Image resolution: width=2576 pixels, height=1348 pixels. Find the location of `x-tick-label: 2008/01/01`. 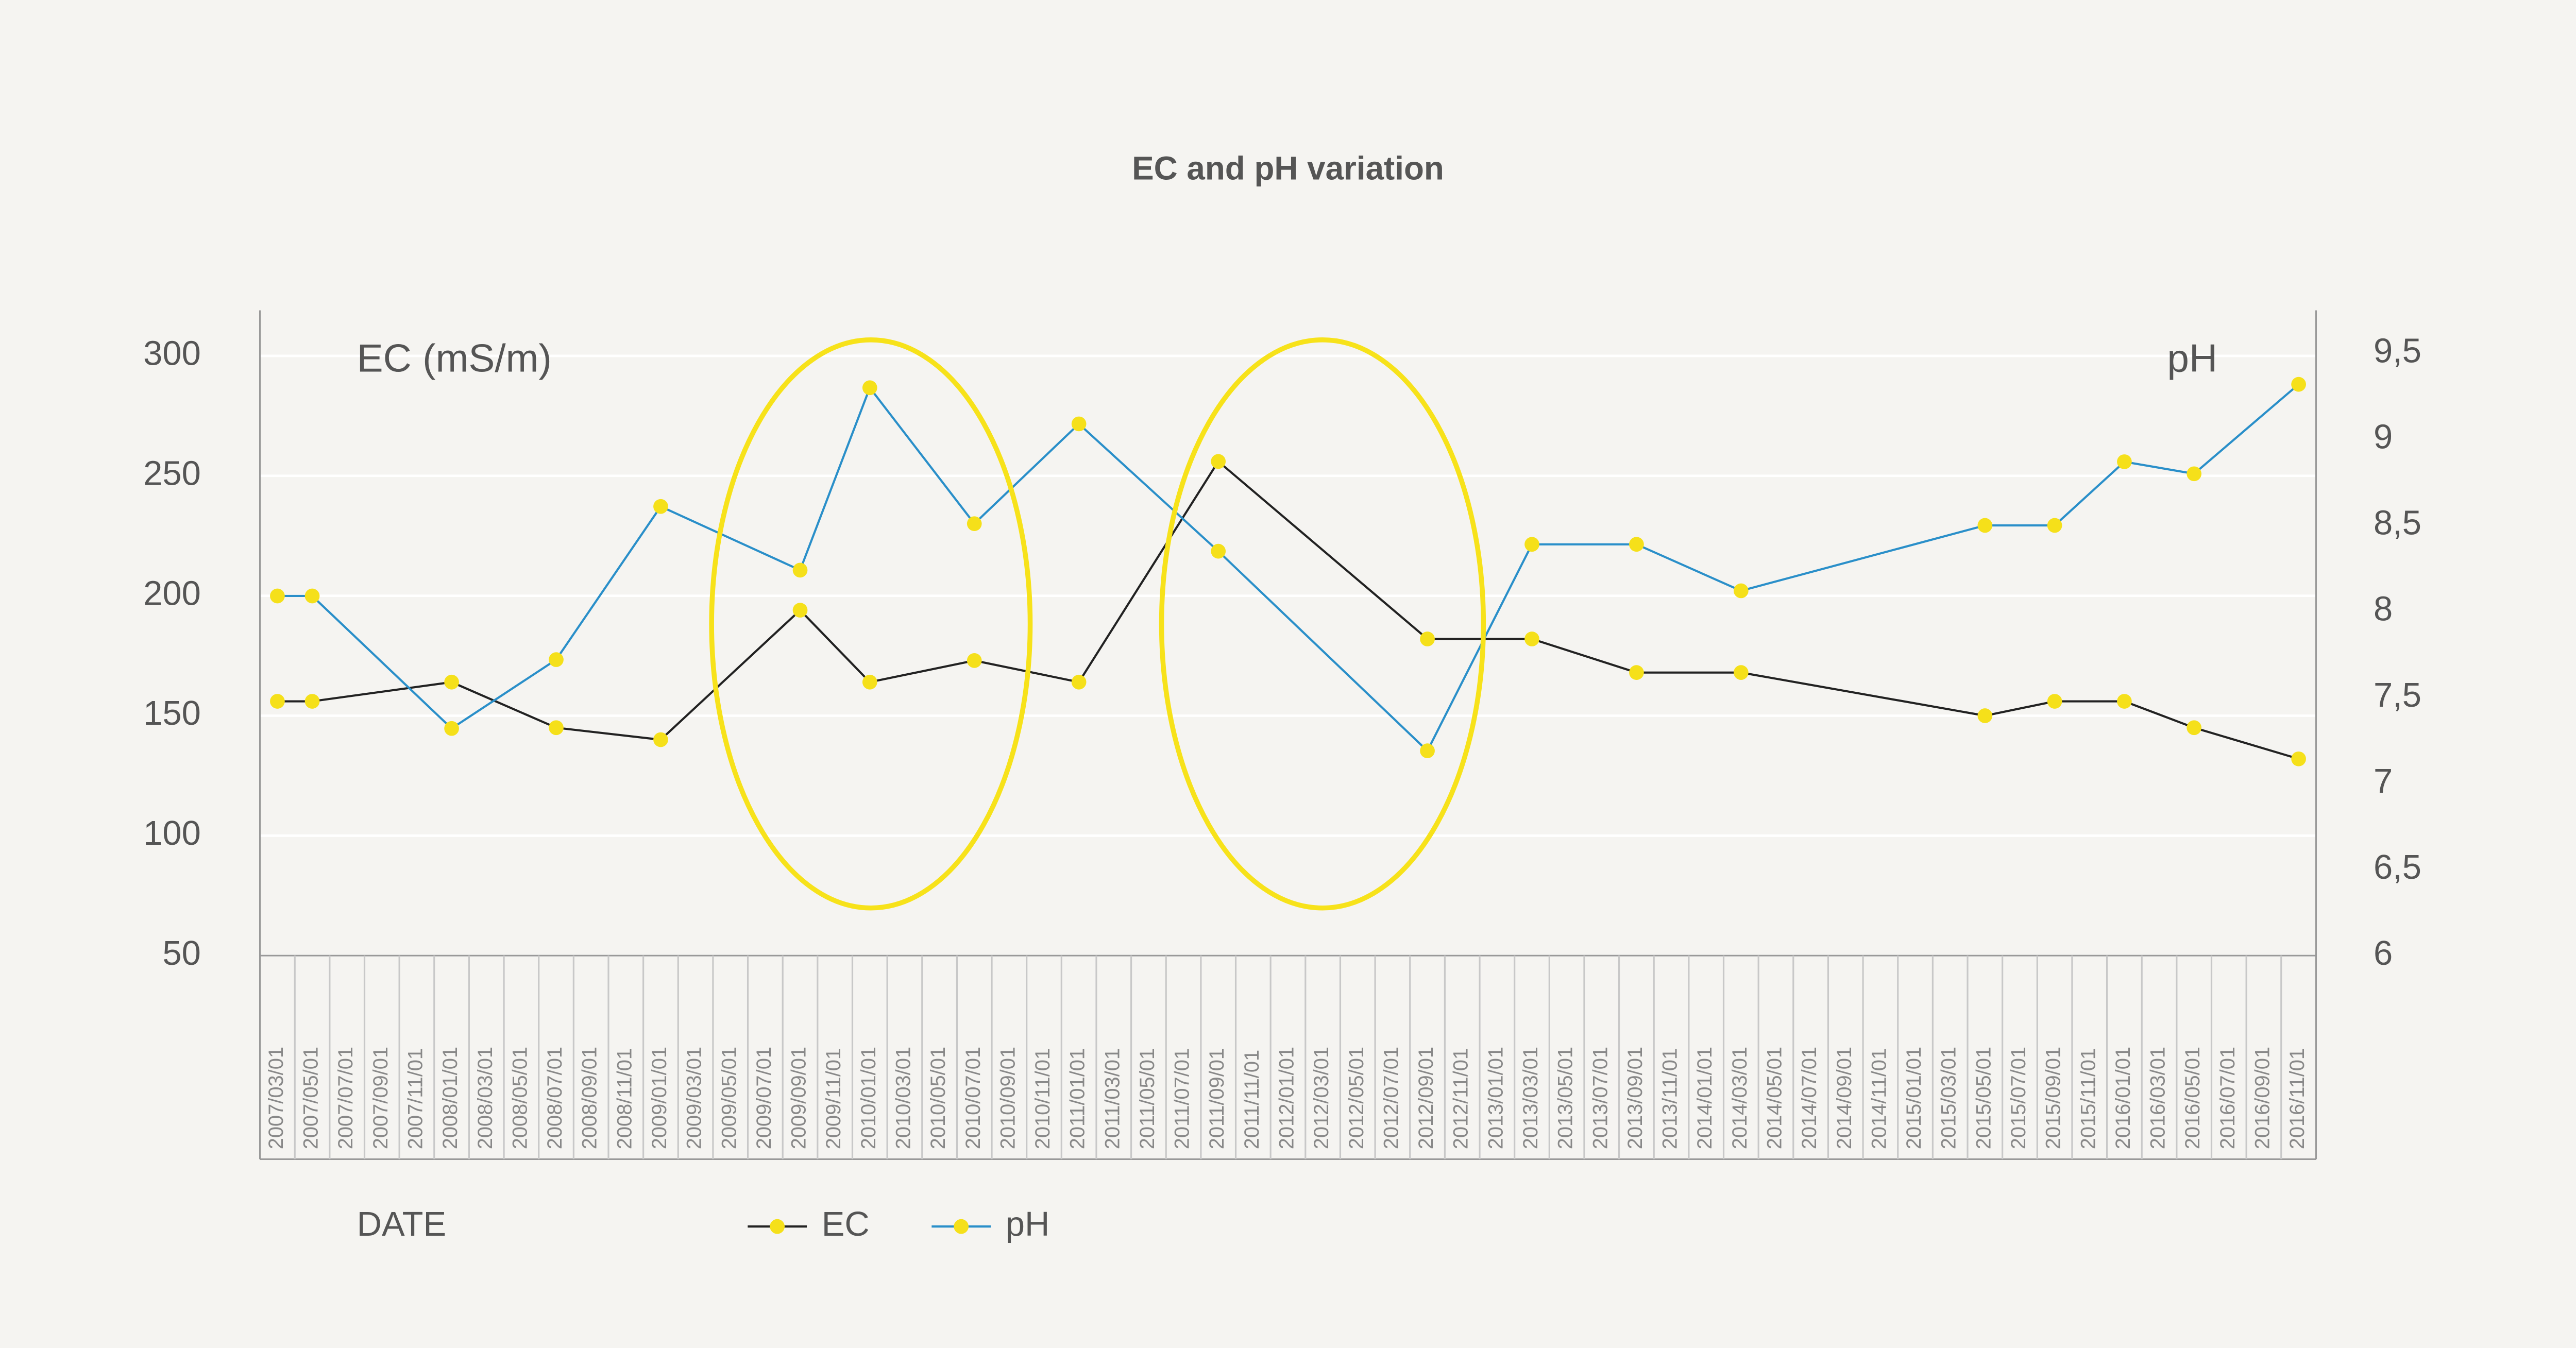

x-tick-label: 2008/01/01 is located at coordinates (450, 1098).